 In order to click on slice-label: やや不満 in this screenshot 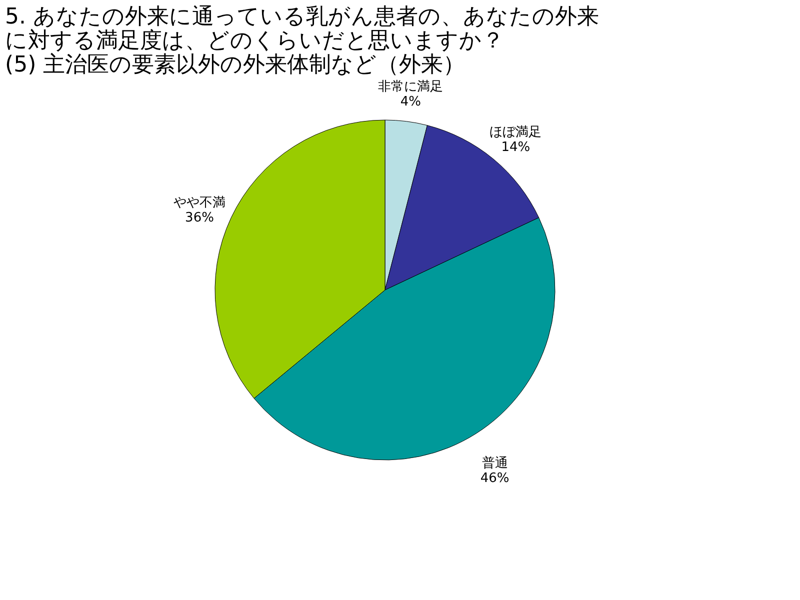, I will do `click(200, 203)`.